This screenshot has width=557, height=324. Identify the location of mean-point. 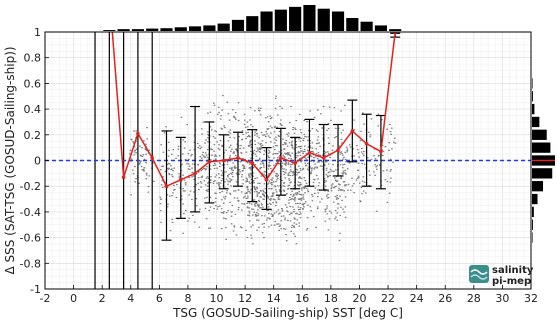
(152, 158).